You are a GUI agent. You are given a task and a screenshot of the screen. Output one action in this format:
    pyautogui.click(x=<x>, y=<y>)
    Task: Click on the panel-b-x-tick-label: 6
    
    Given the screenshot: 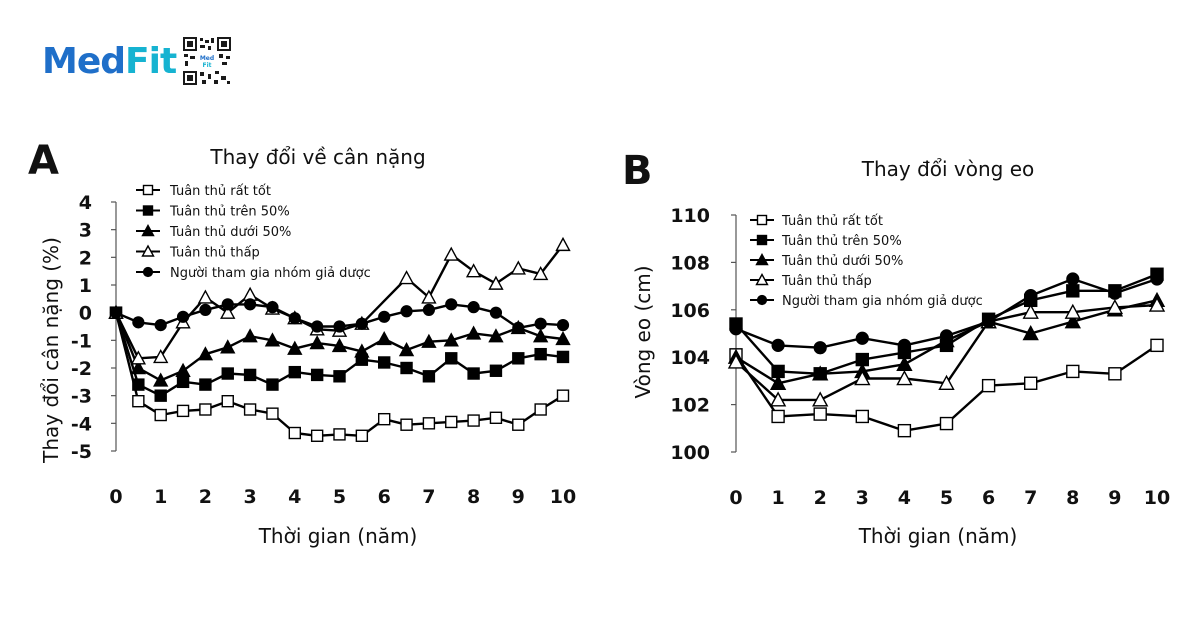 What is the action you would take?
    pyautogui.click(x=988, y=498)
    